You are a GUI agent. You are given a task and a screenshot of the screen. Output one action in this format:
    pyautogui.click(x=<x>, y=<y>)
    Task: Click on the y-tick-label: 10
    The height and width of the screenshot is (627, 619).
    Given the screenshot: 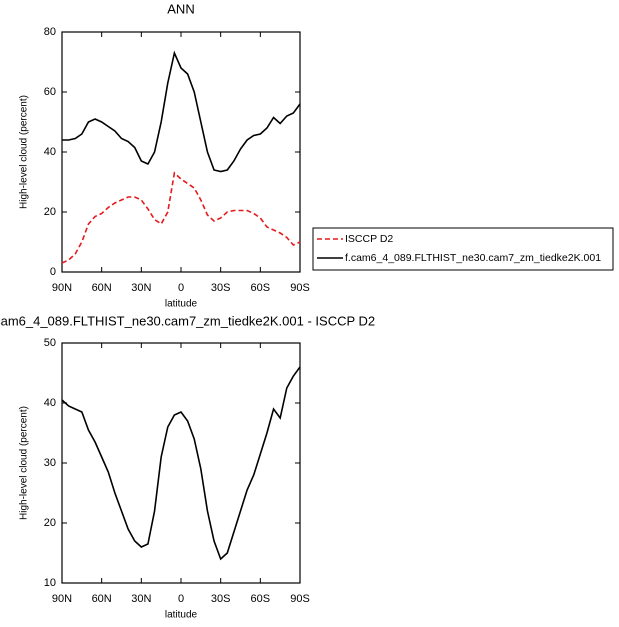 What is the action you would take?
    pyautogui.click(x=50, y=583)
    